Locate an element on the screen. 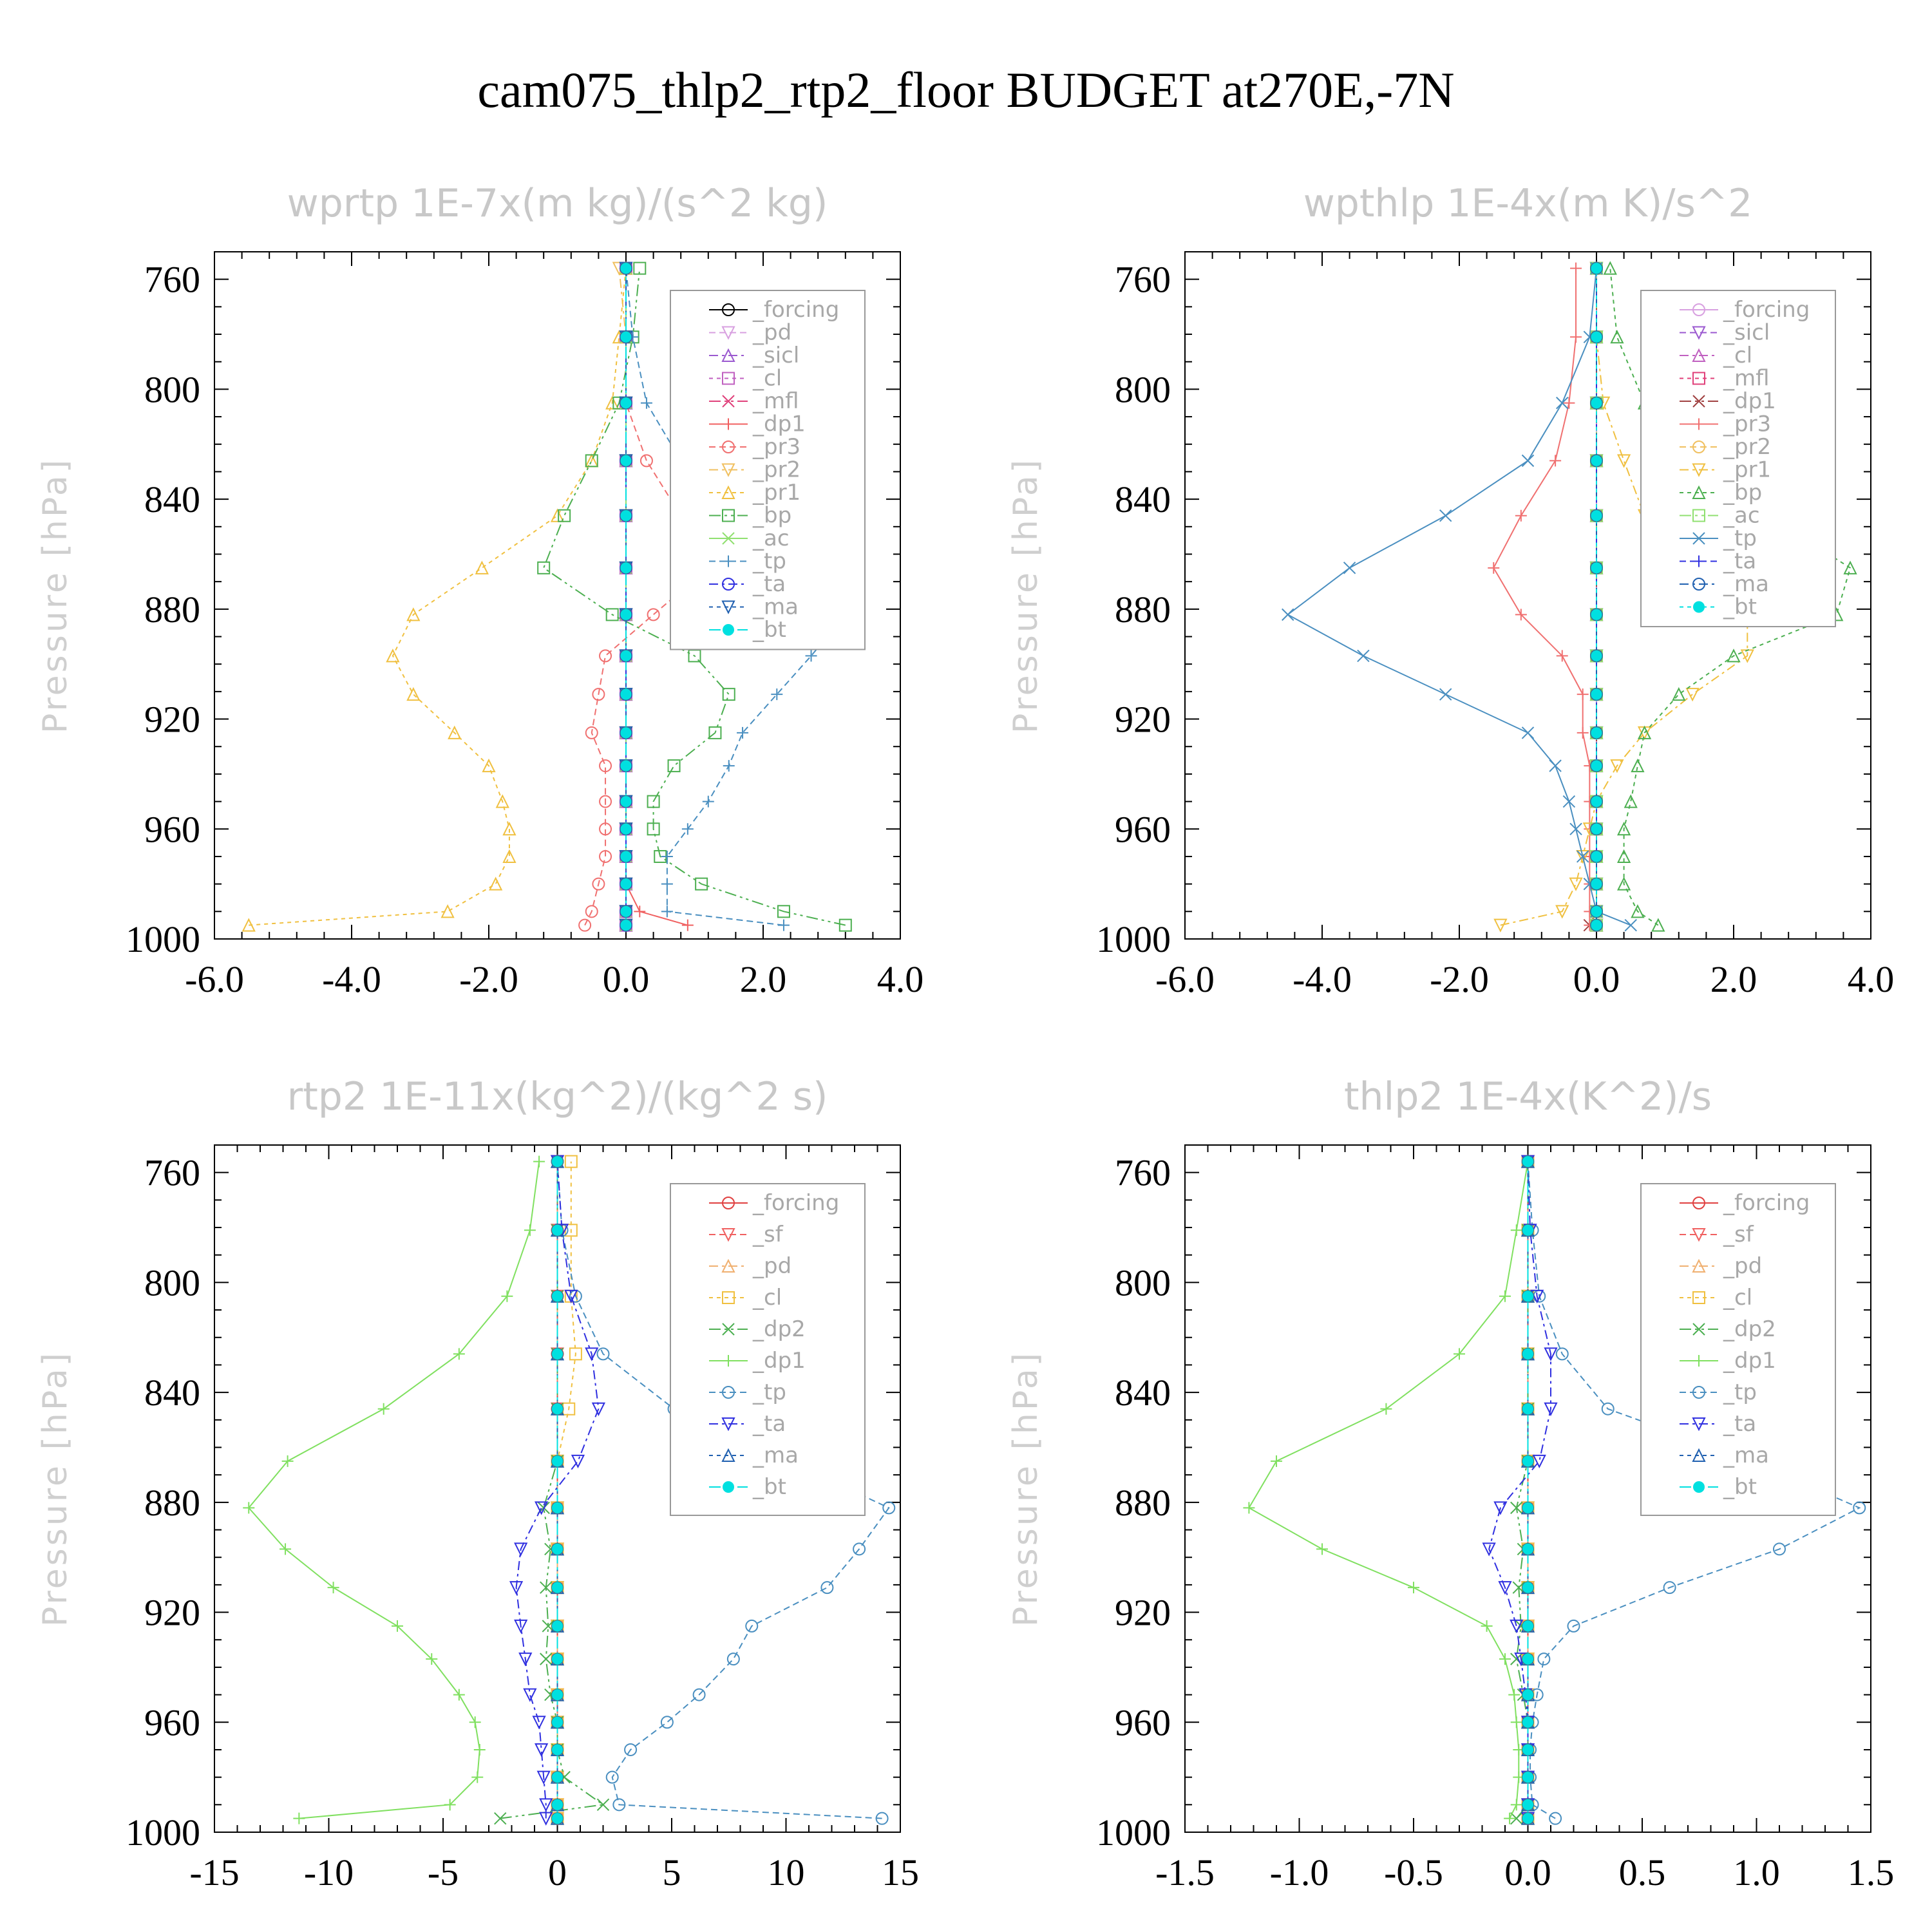 This screenshot has height=1932, width=1932. y-axis-label: Pressure [hPa] is located at coordinates (1026, 1488).